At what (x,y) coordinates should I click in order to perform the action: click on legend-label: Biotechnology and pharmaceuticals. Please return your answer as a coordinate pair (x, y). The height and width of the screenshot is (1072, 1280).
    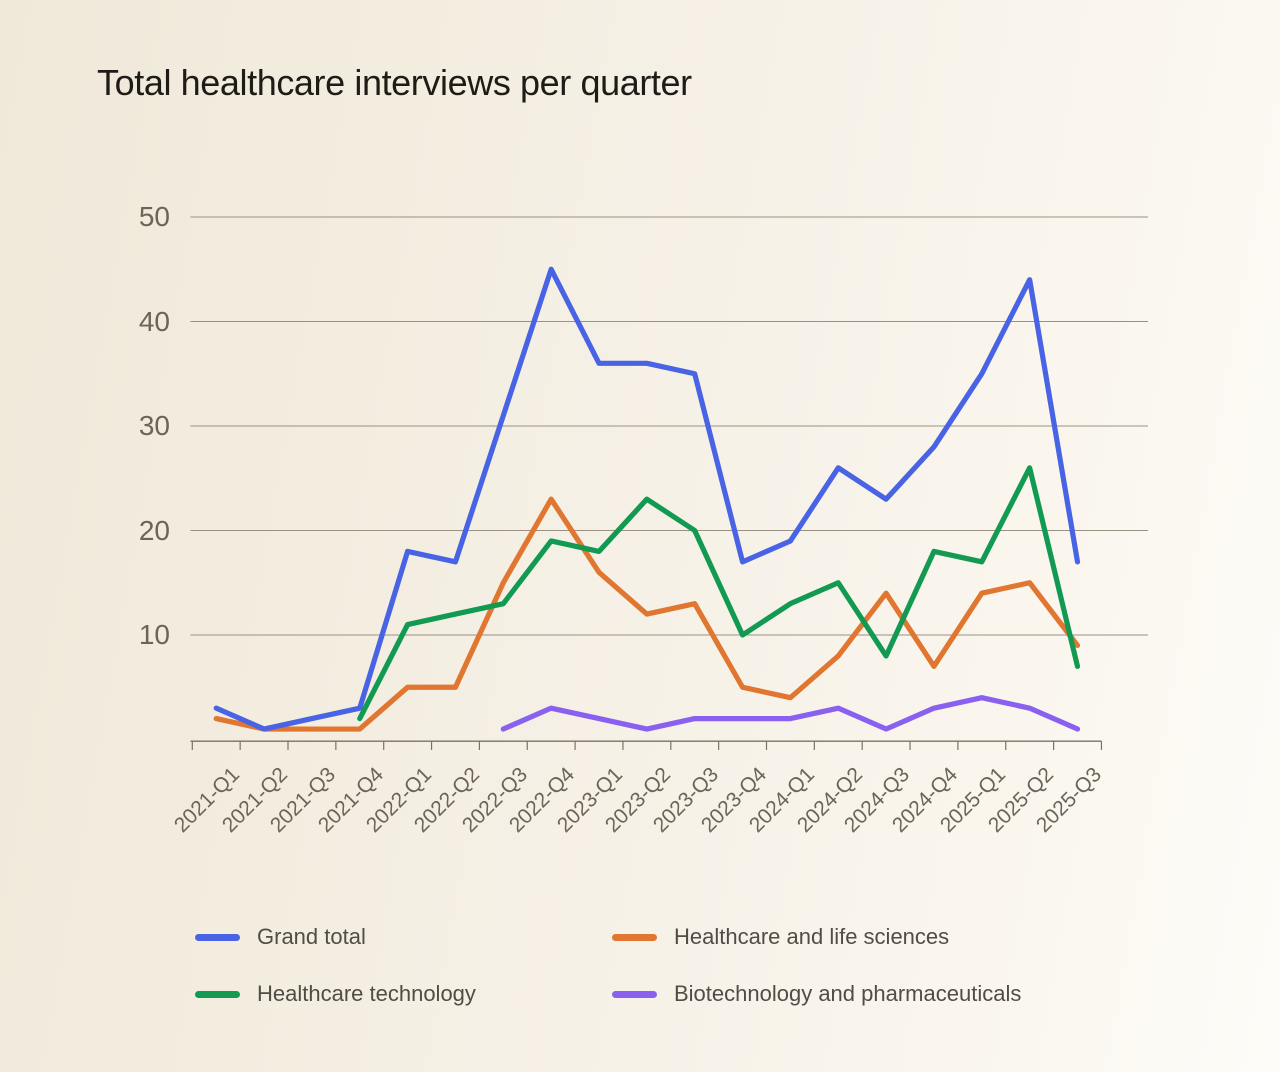
    Looking at the image, I should click on (848, 993).